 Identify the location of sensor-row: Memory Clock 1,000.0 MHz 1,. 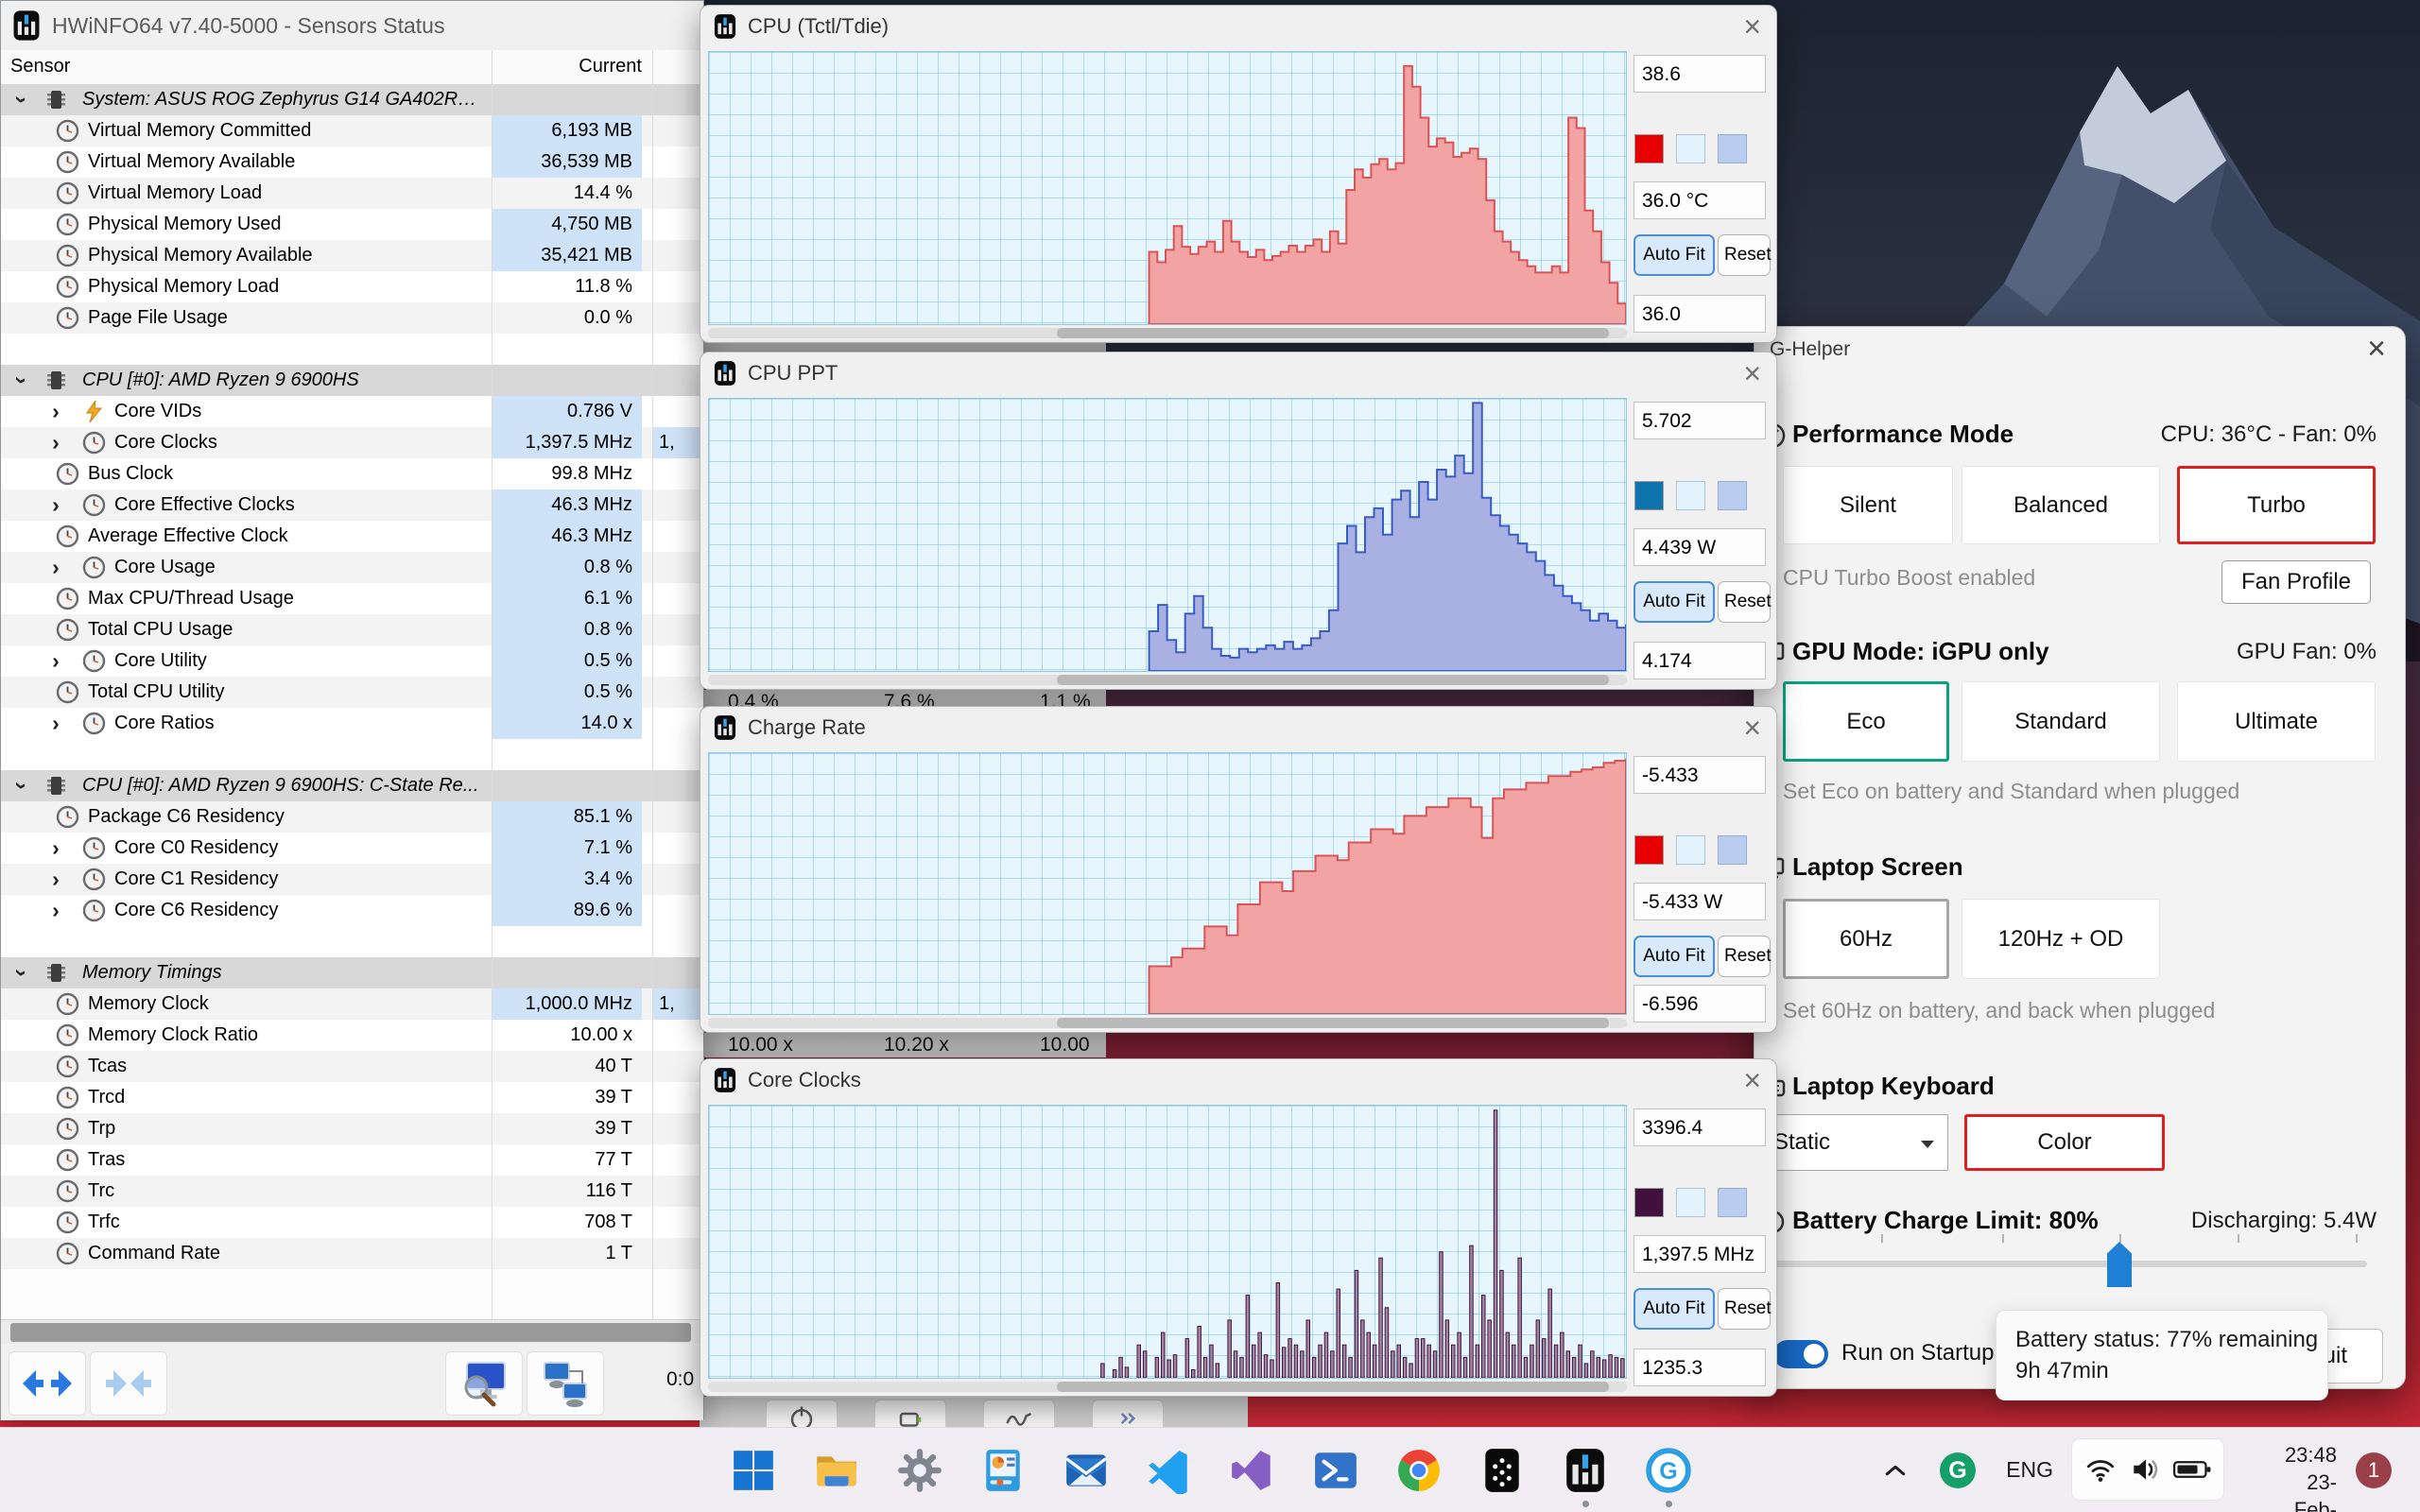
(352, 1004).